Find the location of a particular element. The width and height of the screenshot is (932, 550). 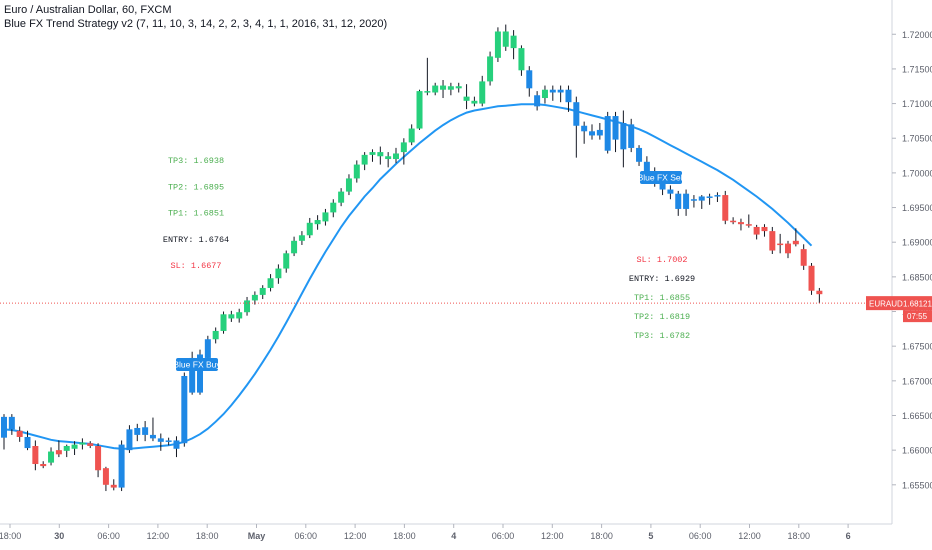

price-tag-symbol: EURAUD is located at coordinates (886, 304).